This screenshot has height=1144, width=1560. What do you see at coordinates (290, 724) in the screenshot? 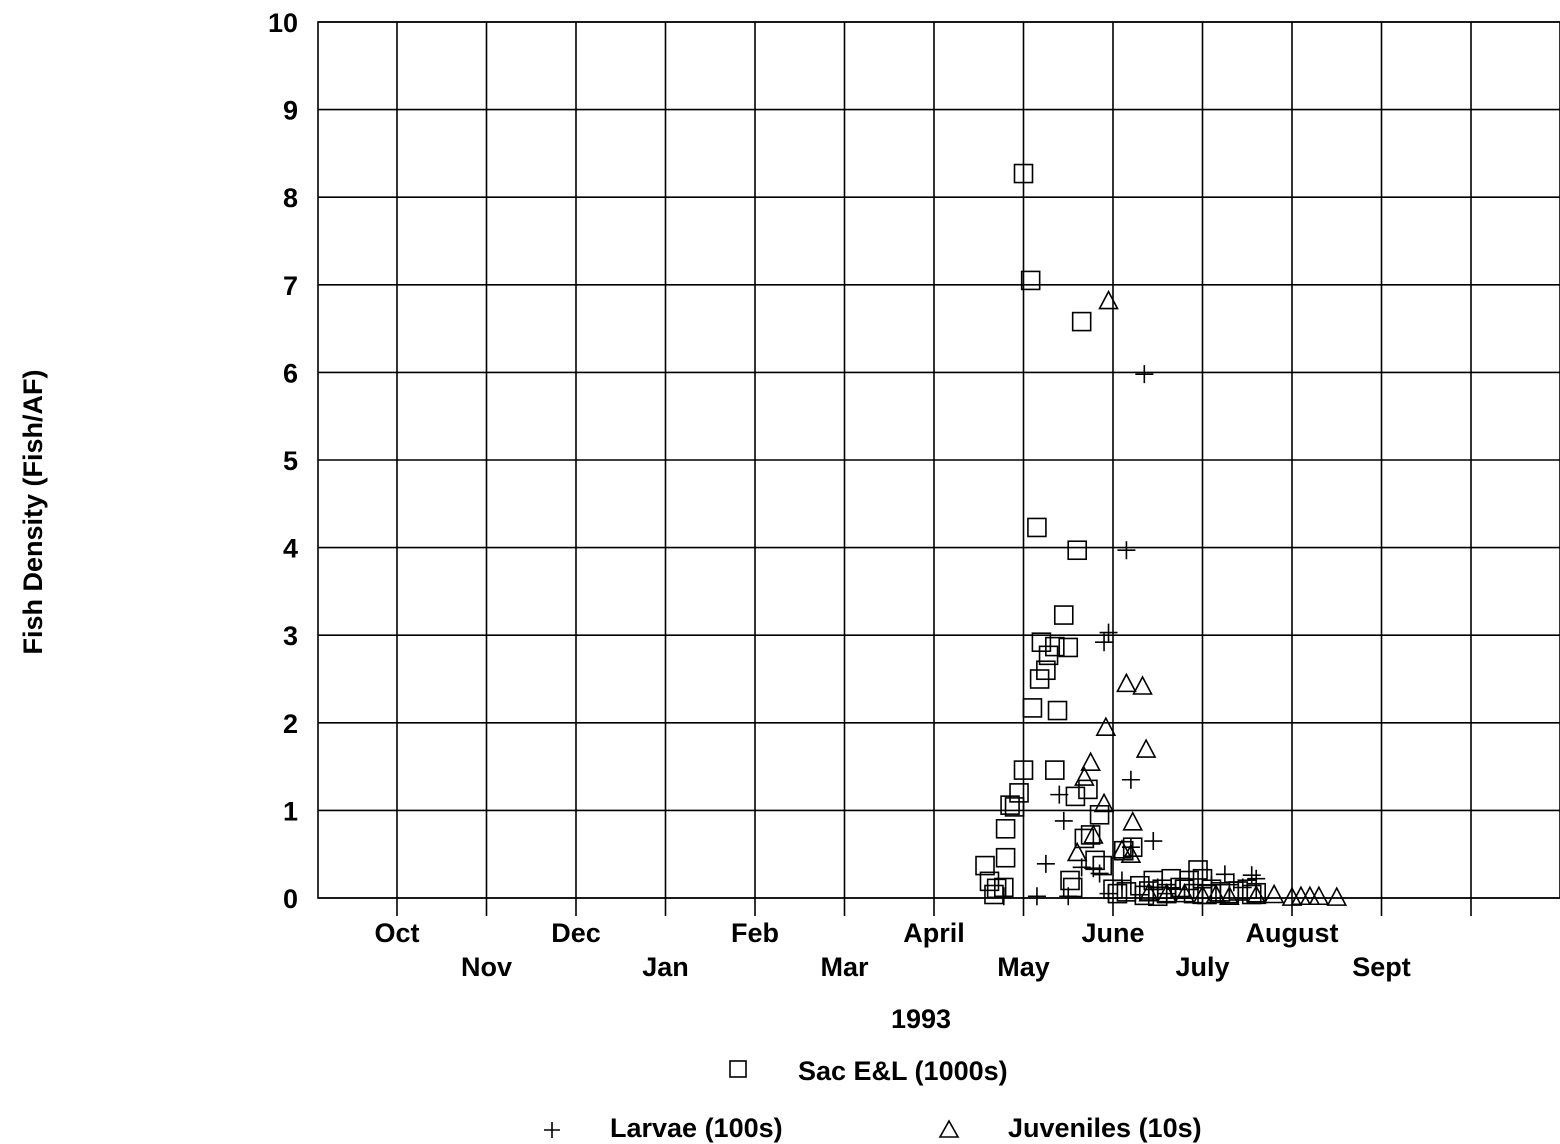
I see `y-tick-label: 2` at bounding box center [290, 724].